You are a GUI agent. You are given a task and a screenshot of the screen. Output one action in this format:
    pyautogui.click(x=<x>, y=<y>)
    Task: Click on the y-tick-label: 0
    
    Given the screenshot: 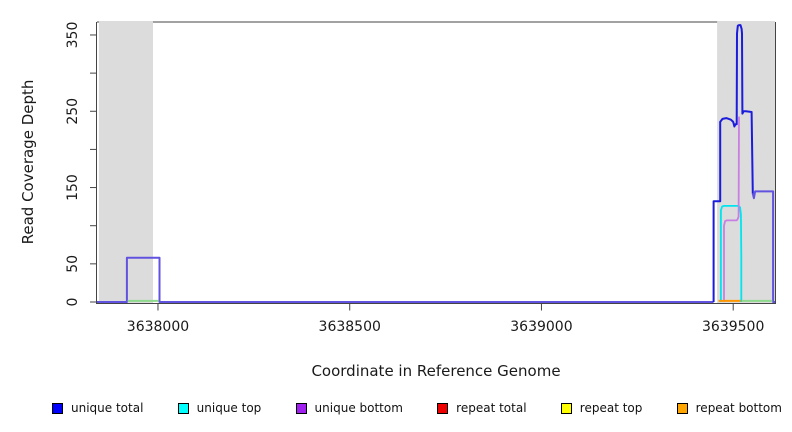 What is the action you would take?
    pyautogui.click(x=73, y=302)
    